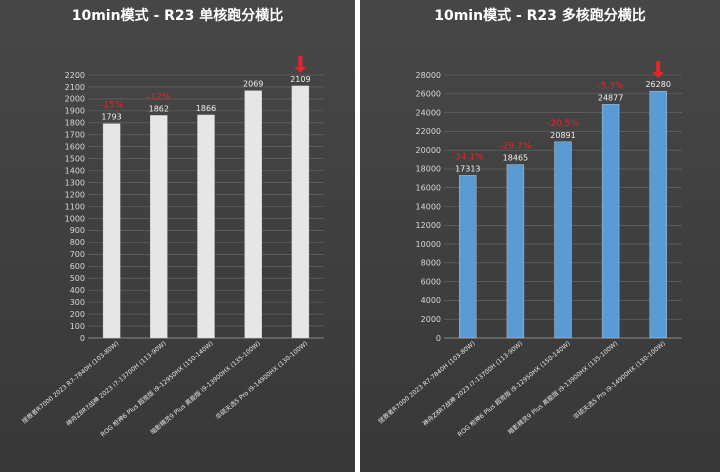 Image resolution: width=720 pixels, height=472 pixels. Describe the element at coordinates (77, 290) in the screenshot. I see `y-tick-label: 400` at that location.